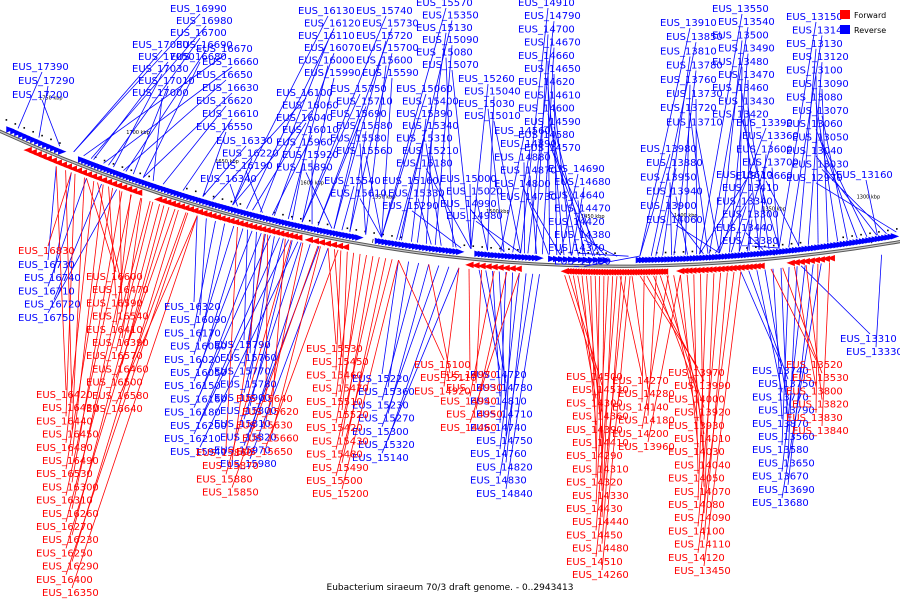 Image resolution: width=900 pixels, height=600 pixels. Describe the element at coordinates (696, 452) in the screenshot. I see `forward-gene-label: EUS_14030` at that location.